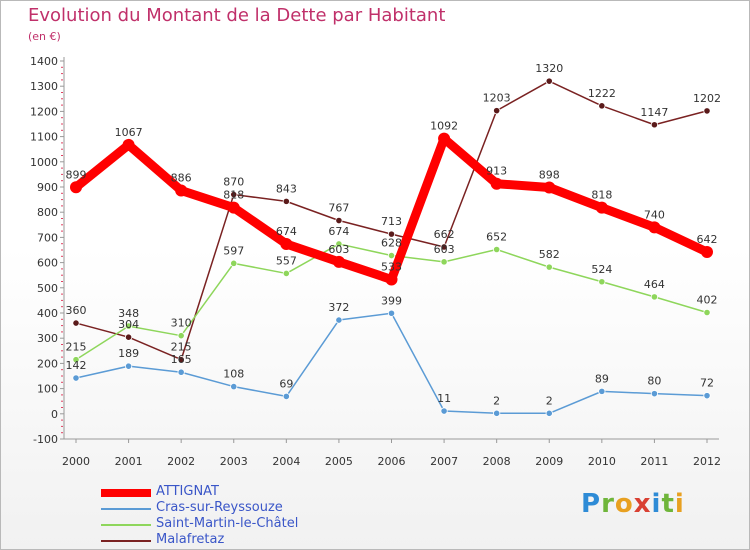 Image resolution: width=750 pixels, height=550 pixels. Describe the element at coordinates (47, 313) in the screenshot. I see `y-tick-label: 400` at that location.